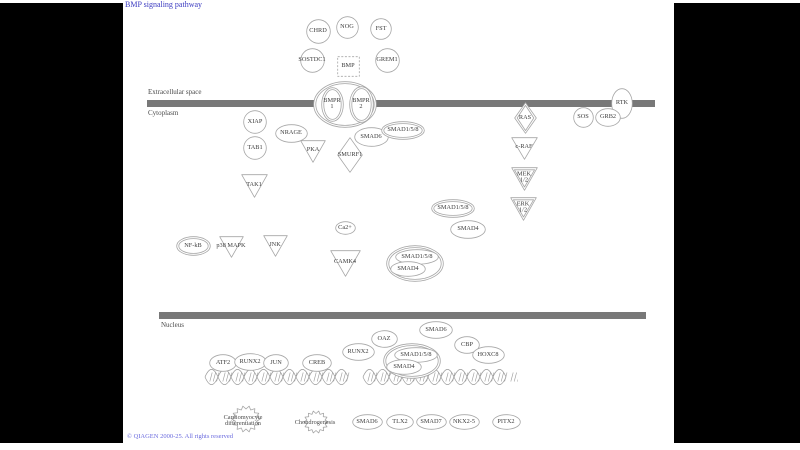  I want to click on copyright-notice: © QIAGEN 2000-25. All rights reserved, so click(180, 436).